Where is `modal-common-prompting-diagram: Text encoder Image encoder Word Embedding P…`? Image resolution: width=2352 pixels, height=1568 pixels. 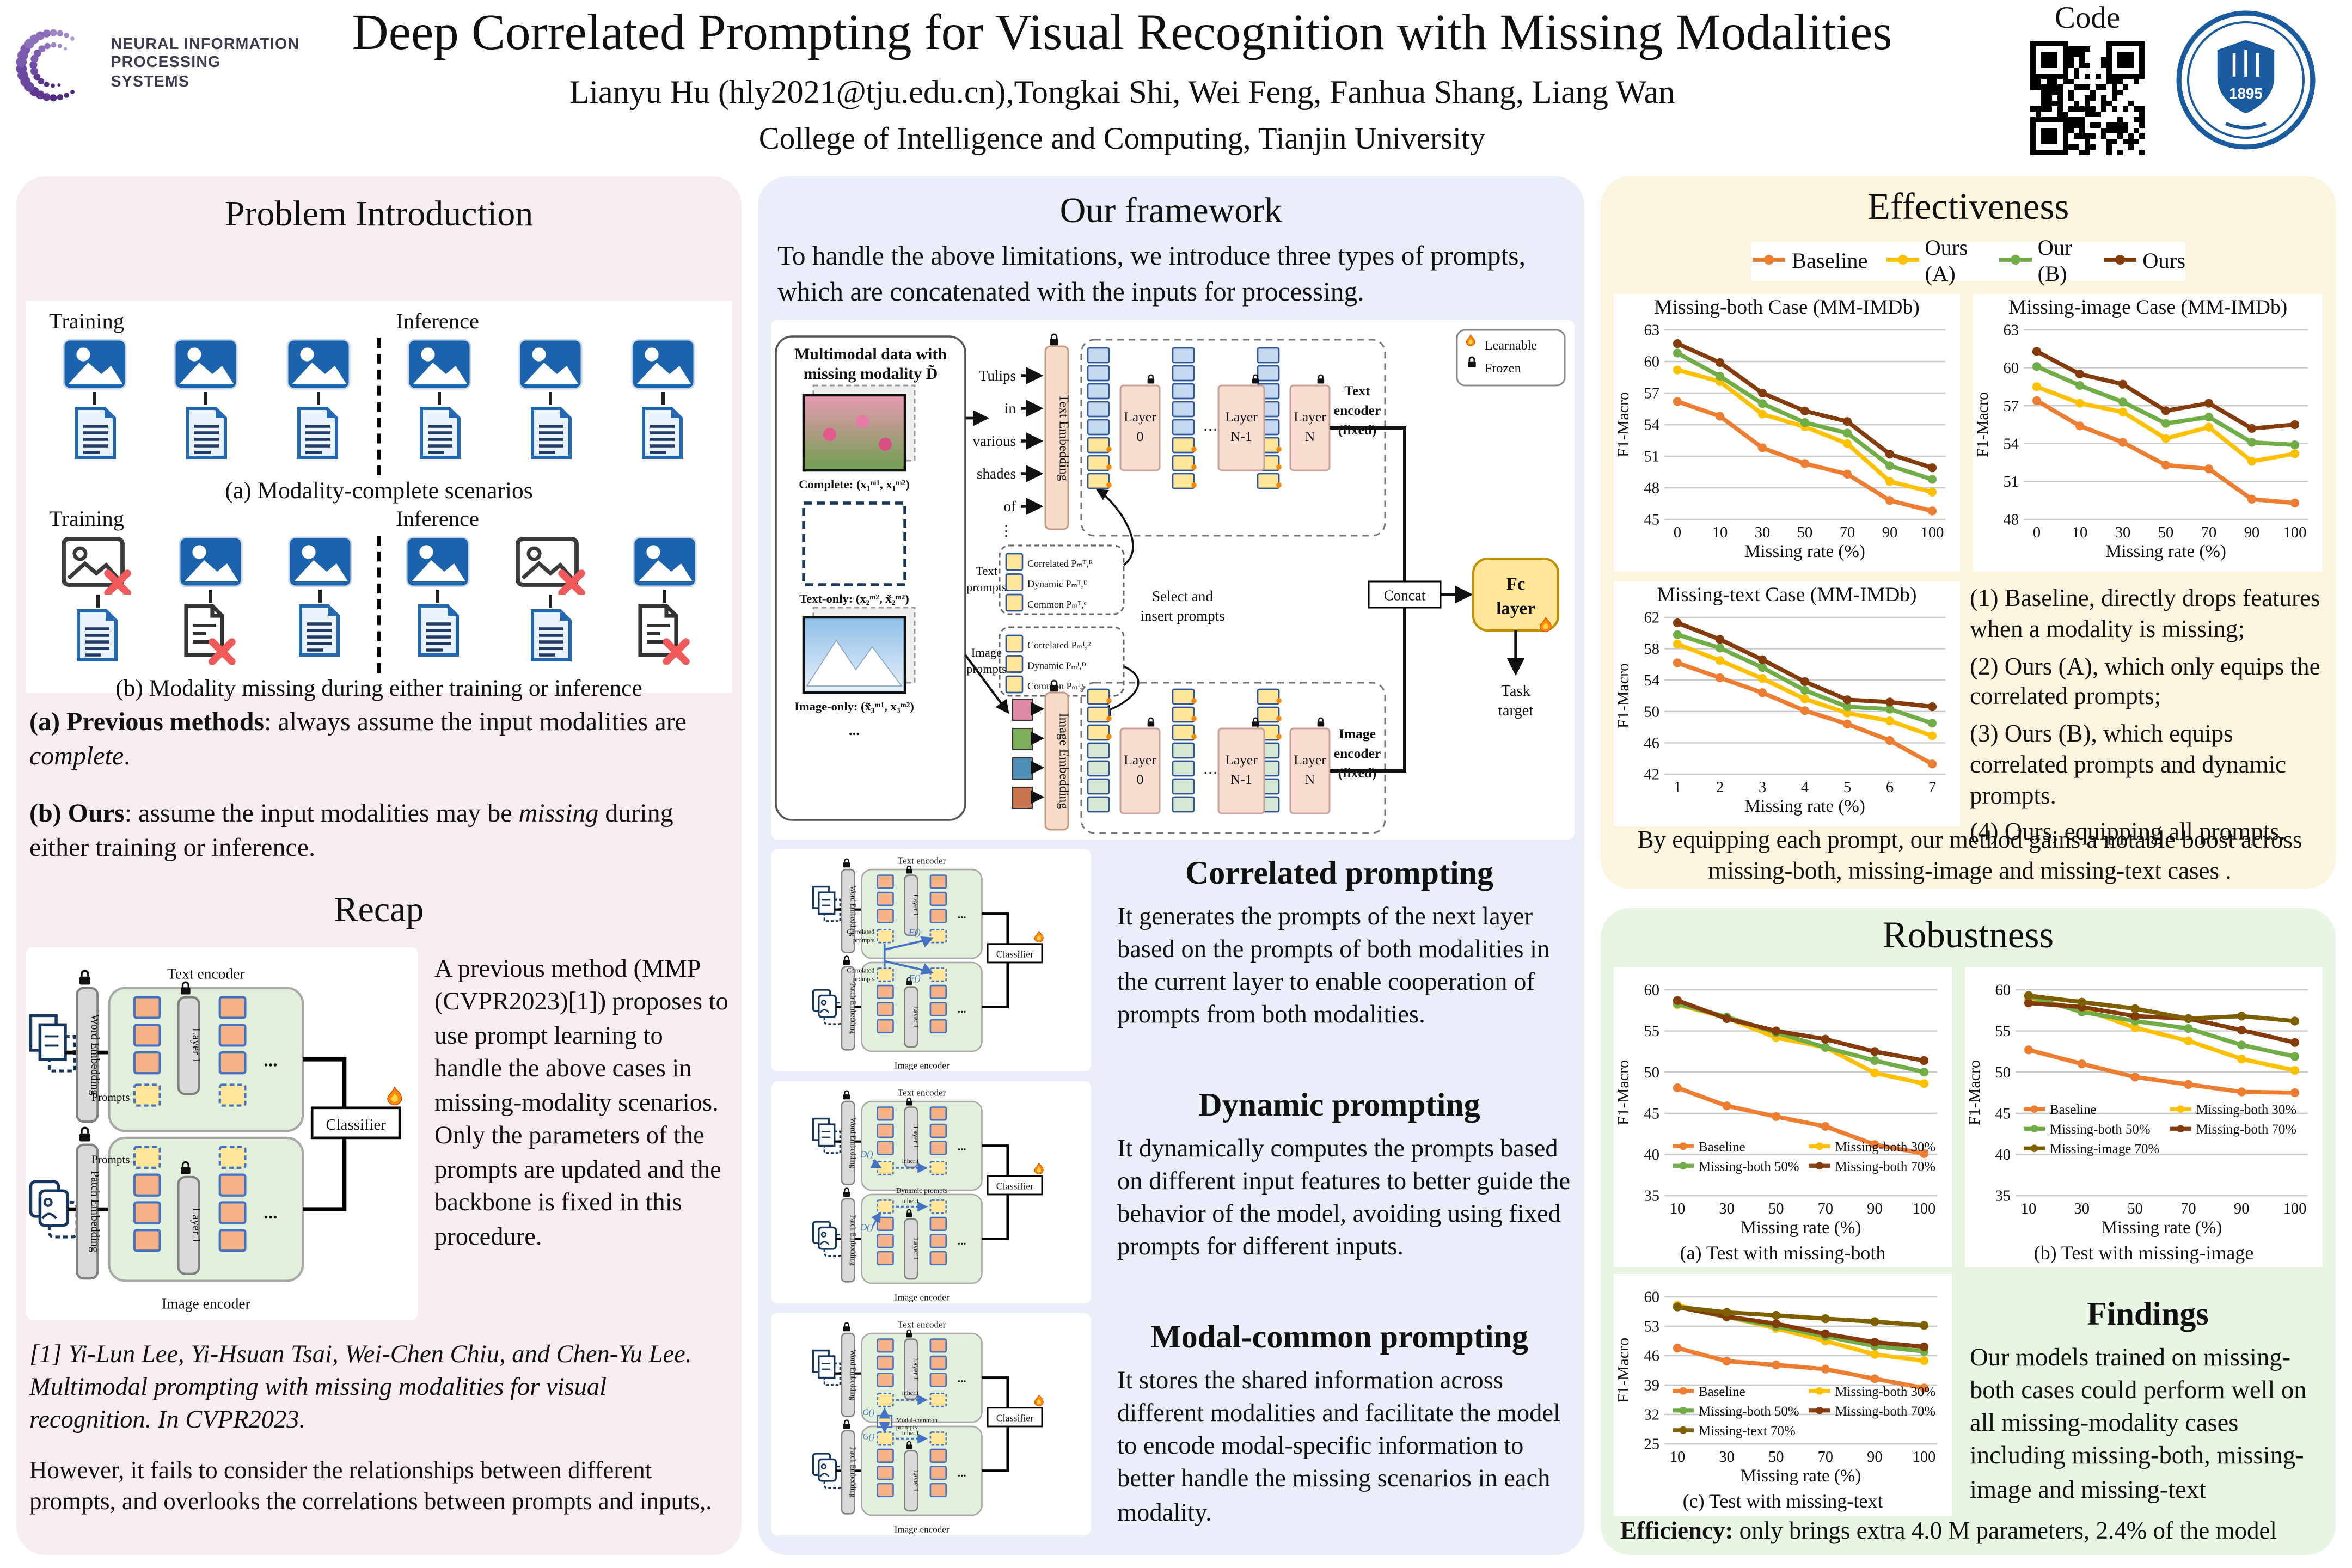 modal-common-prompting-diagram: Text encoder Image encoder Word Embedding P… is located at coordinates (927, 1427).